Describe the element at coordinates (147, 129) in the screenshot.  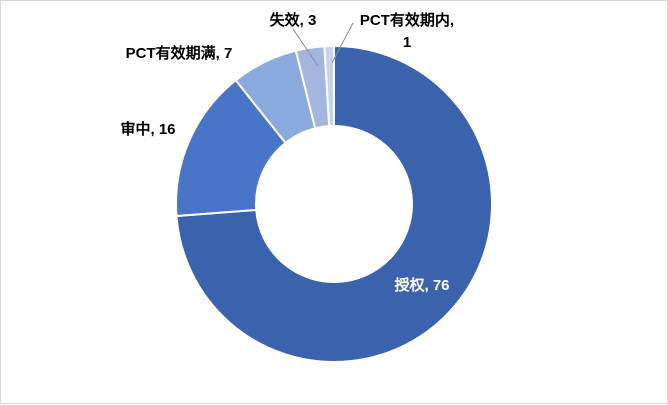
I see `slice-label-shenzhong: 审中, 16` at that location.